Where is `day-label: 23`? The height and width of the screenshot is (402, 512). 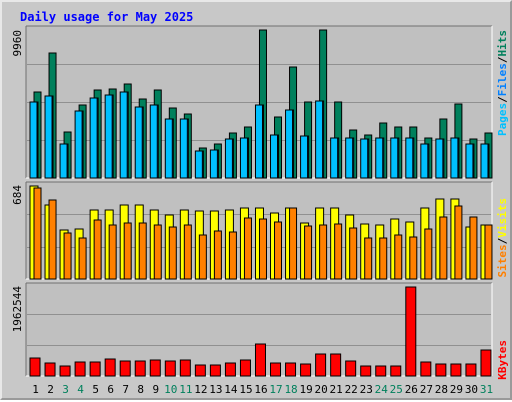 day-label: 23 is located at coordinates (366, 389).